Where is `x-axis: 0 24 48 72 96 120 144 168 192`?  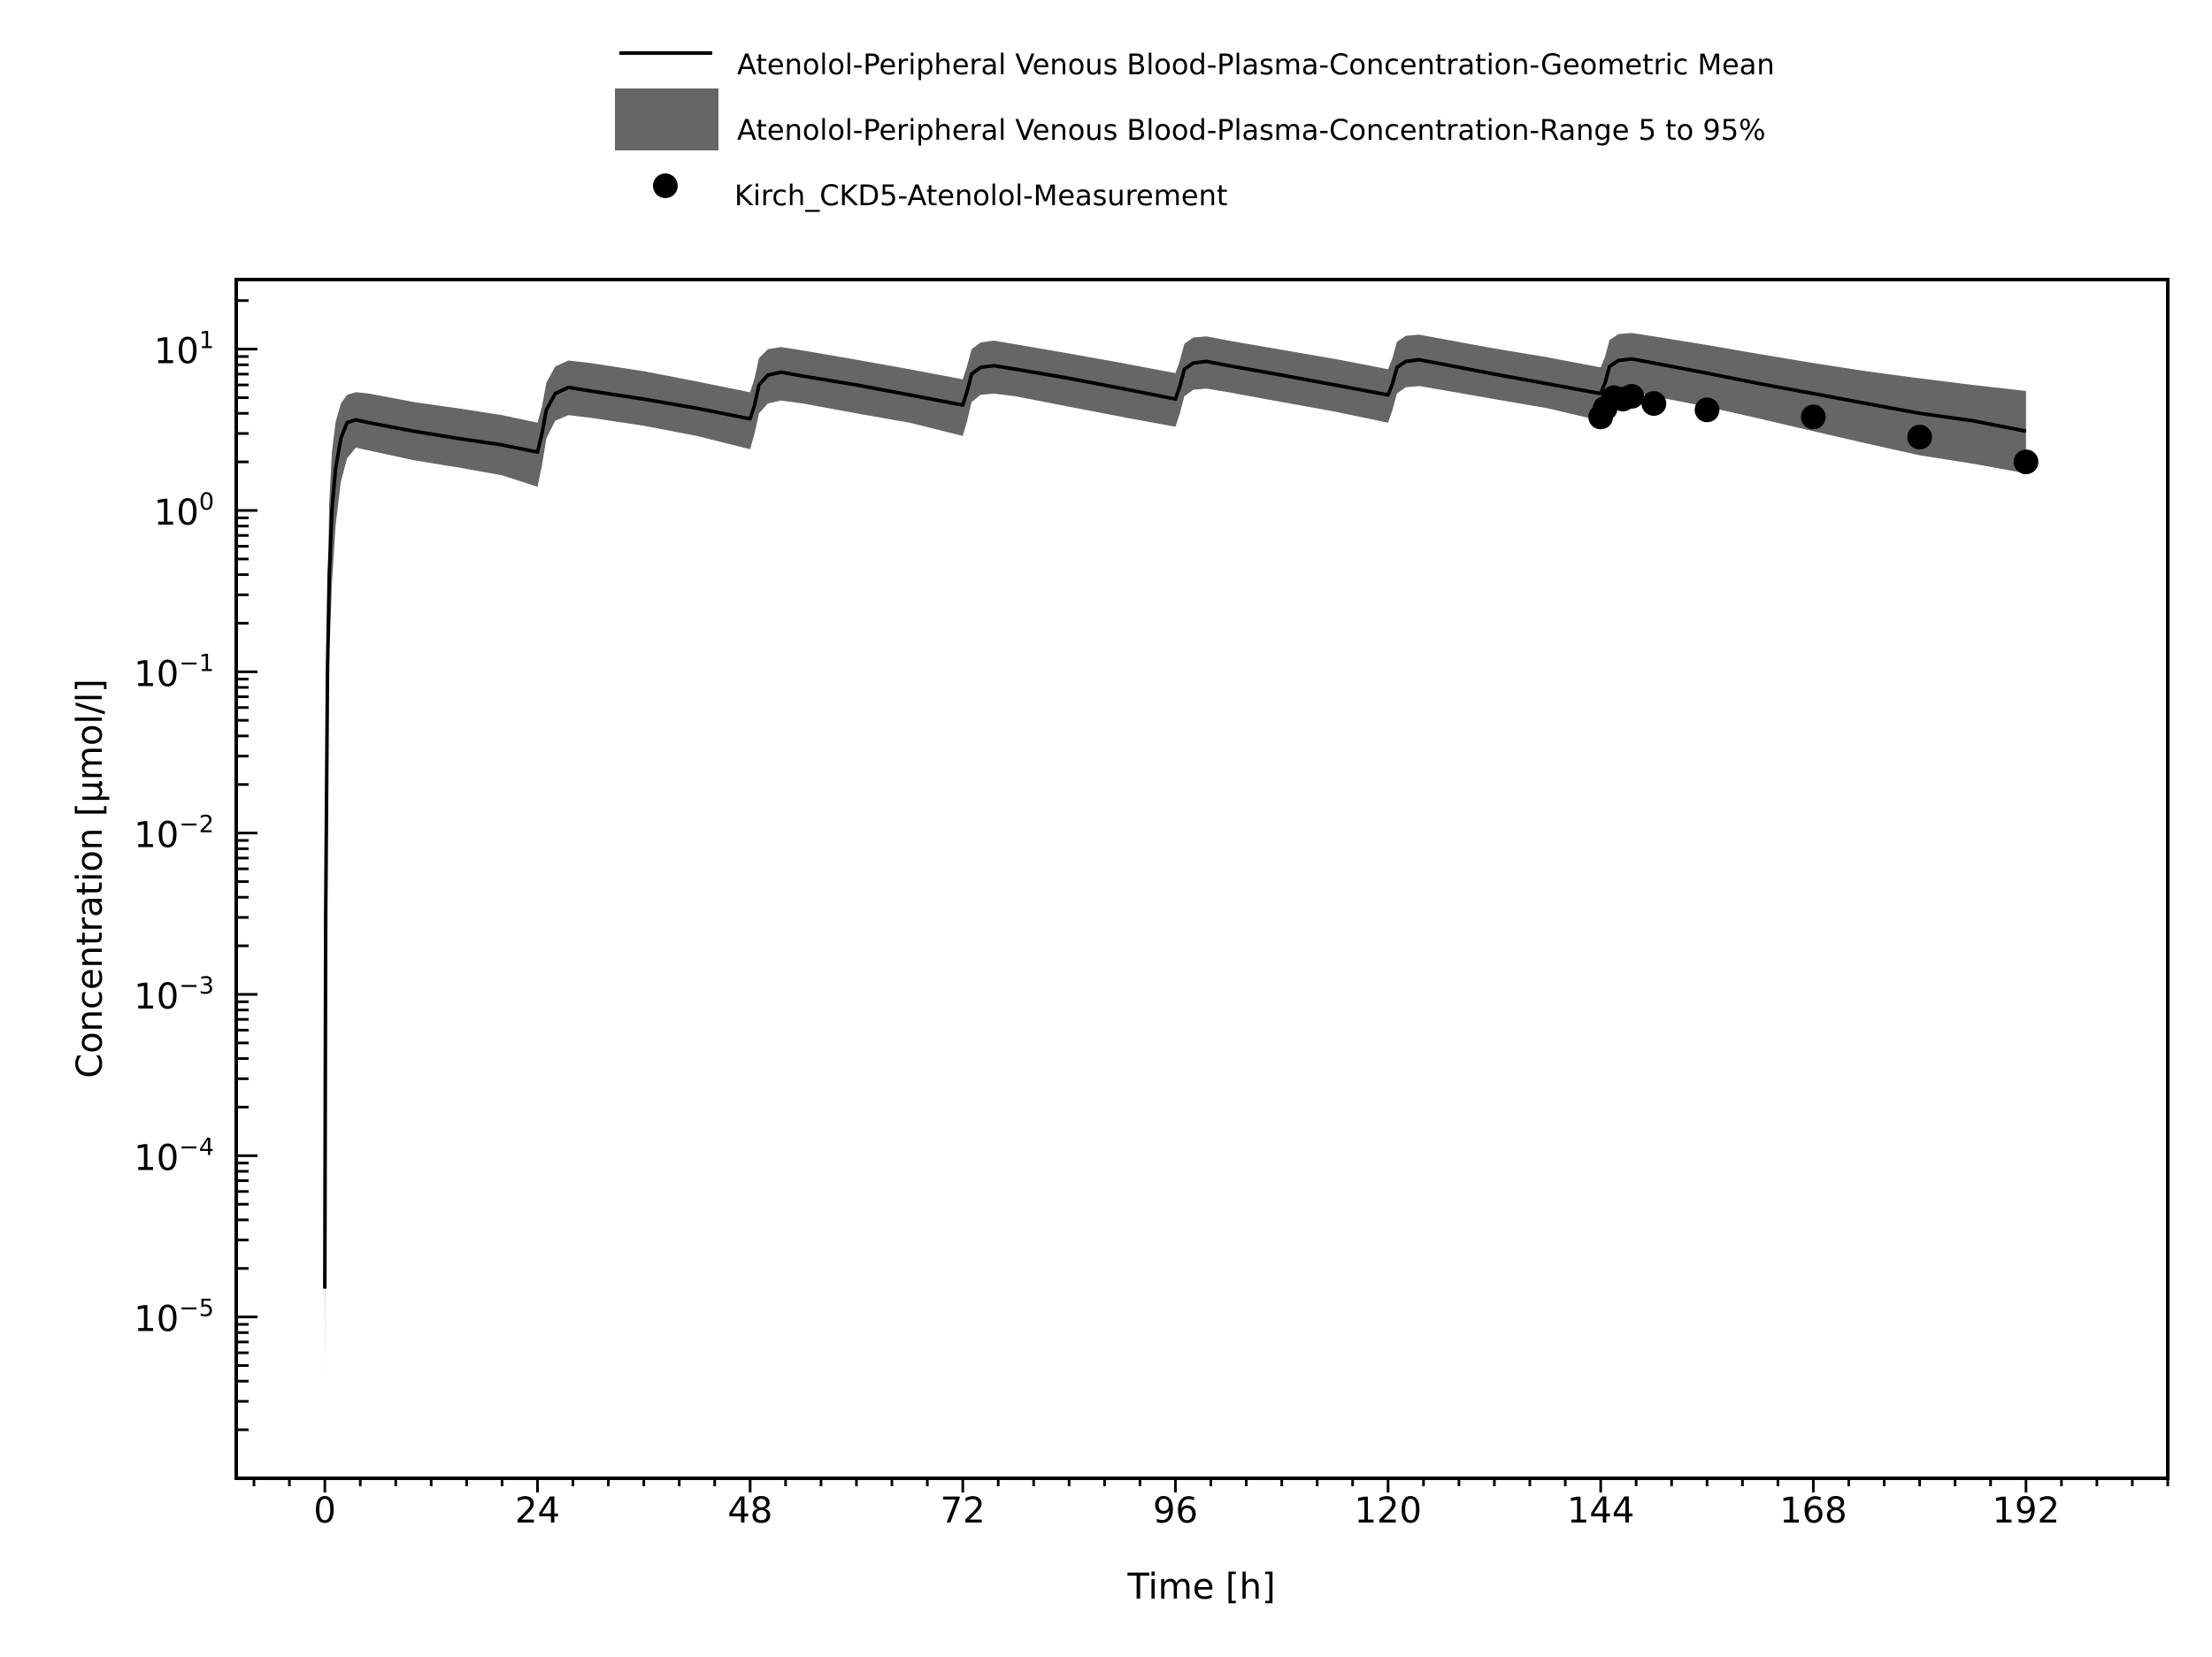
x-axis: 0 24 48 72 96 120 144 168 192 is located at coordinates (1203, 1504).